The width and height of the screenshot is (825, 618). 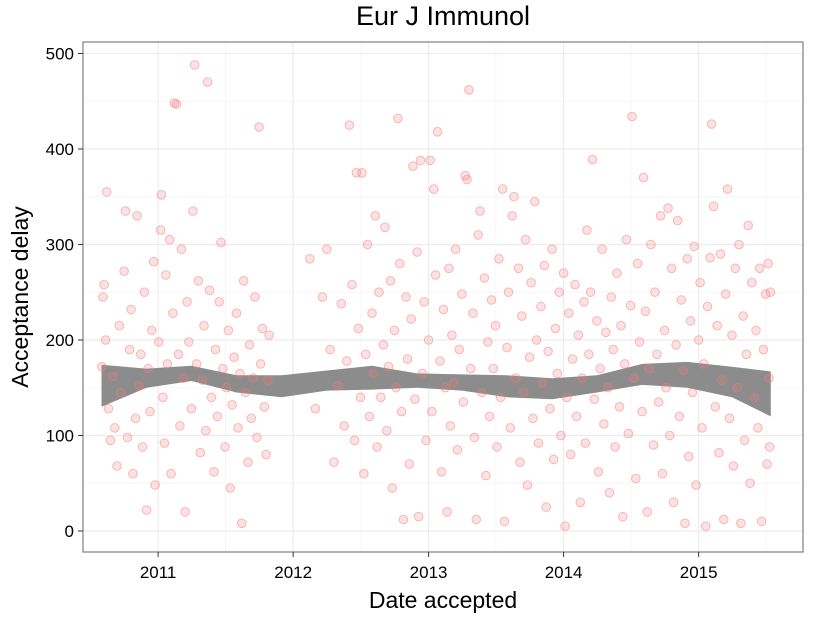 I want to click on x-tick-label: 2011, so click(x=158, y=572).